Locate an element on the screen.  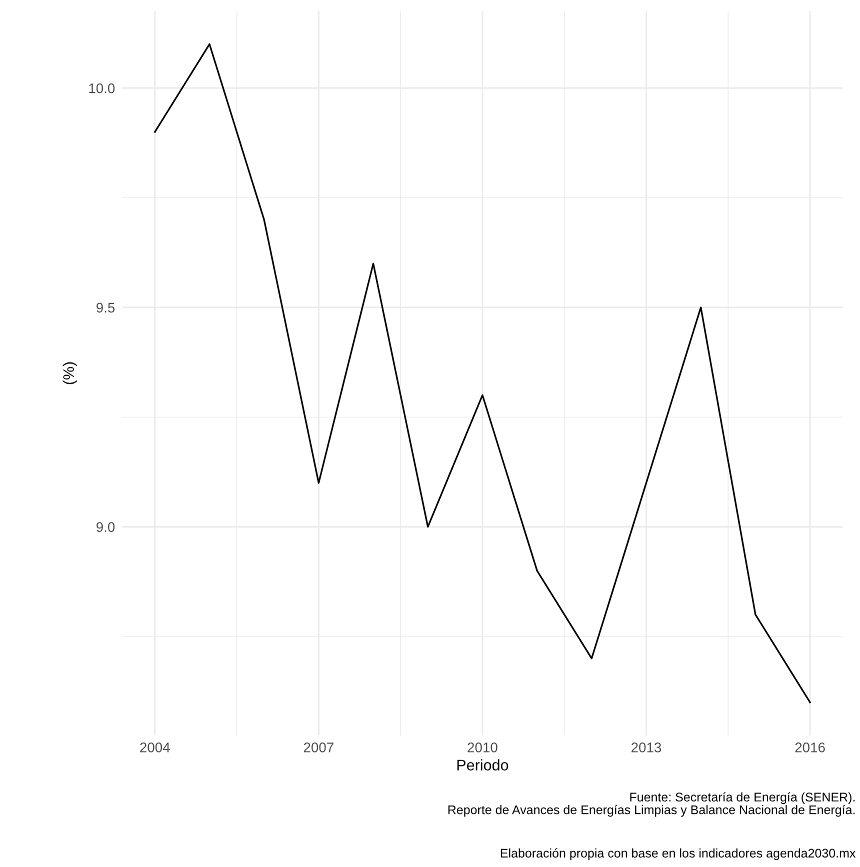
x-tick-label: 2010 is located at coordinates (483, 747).